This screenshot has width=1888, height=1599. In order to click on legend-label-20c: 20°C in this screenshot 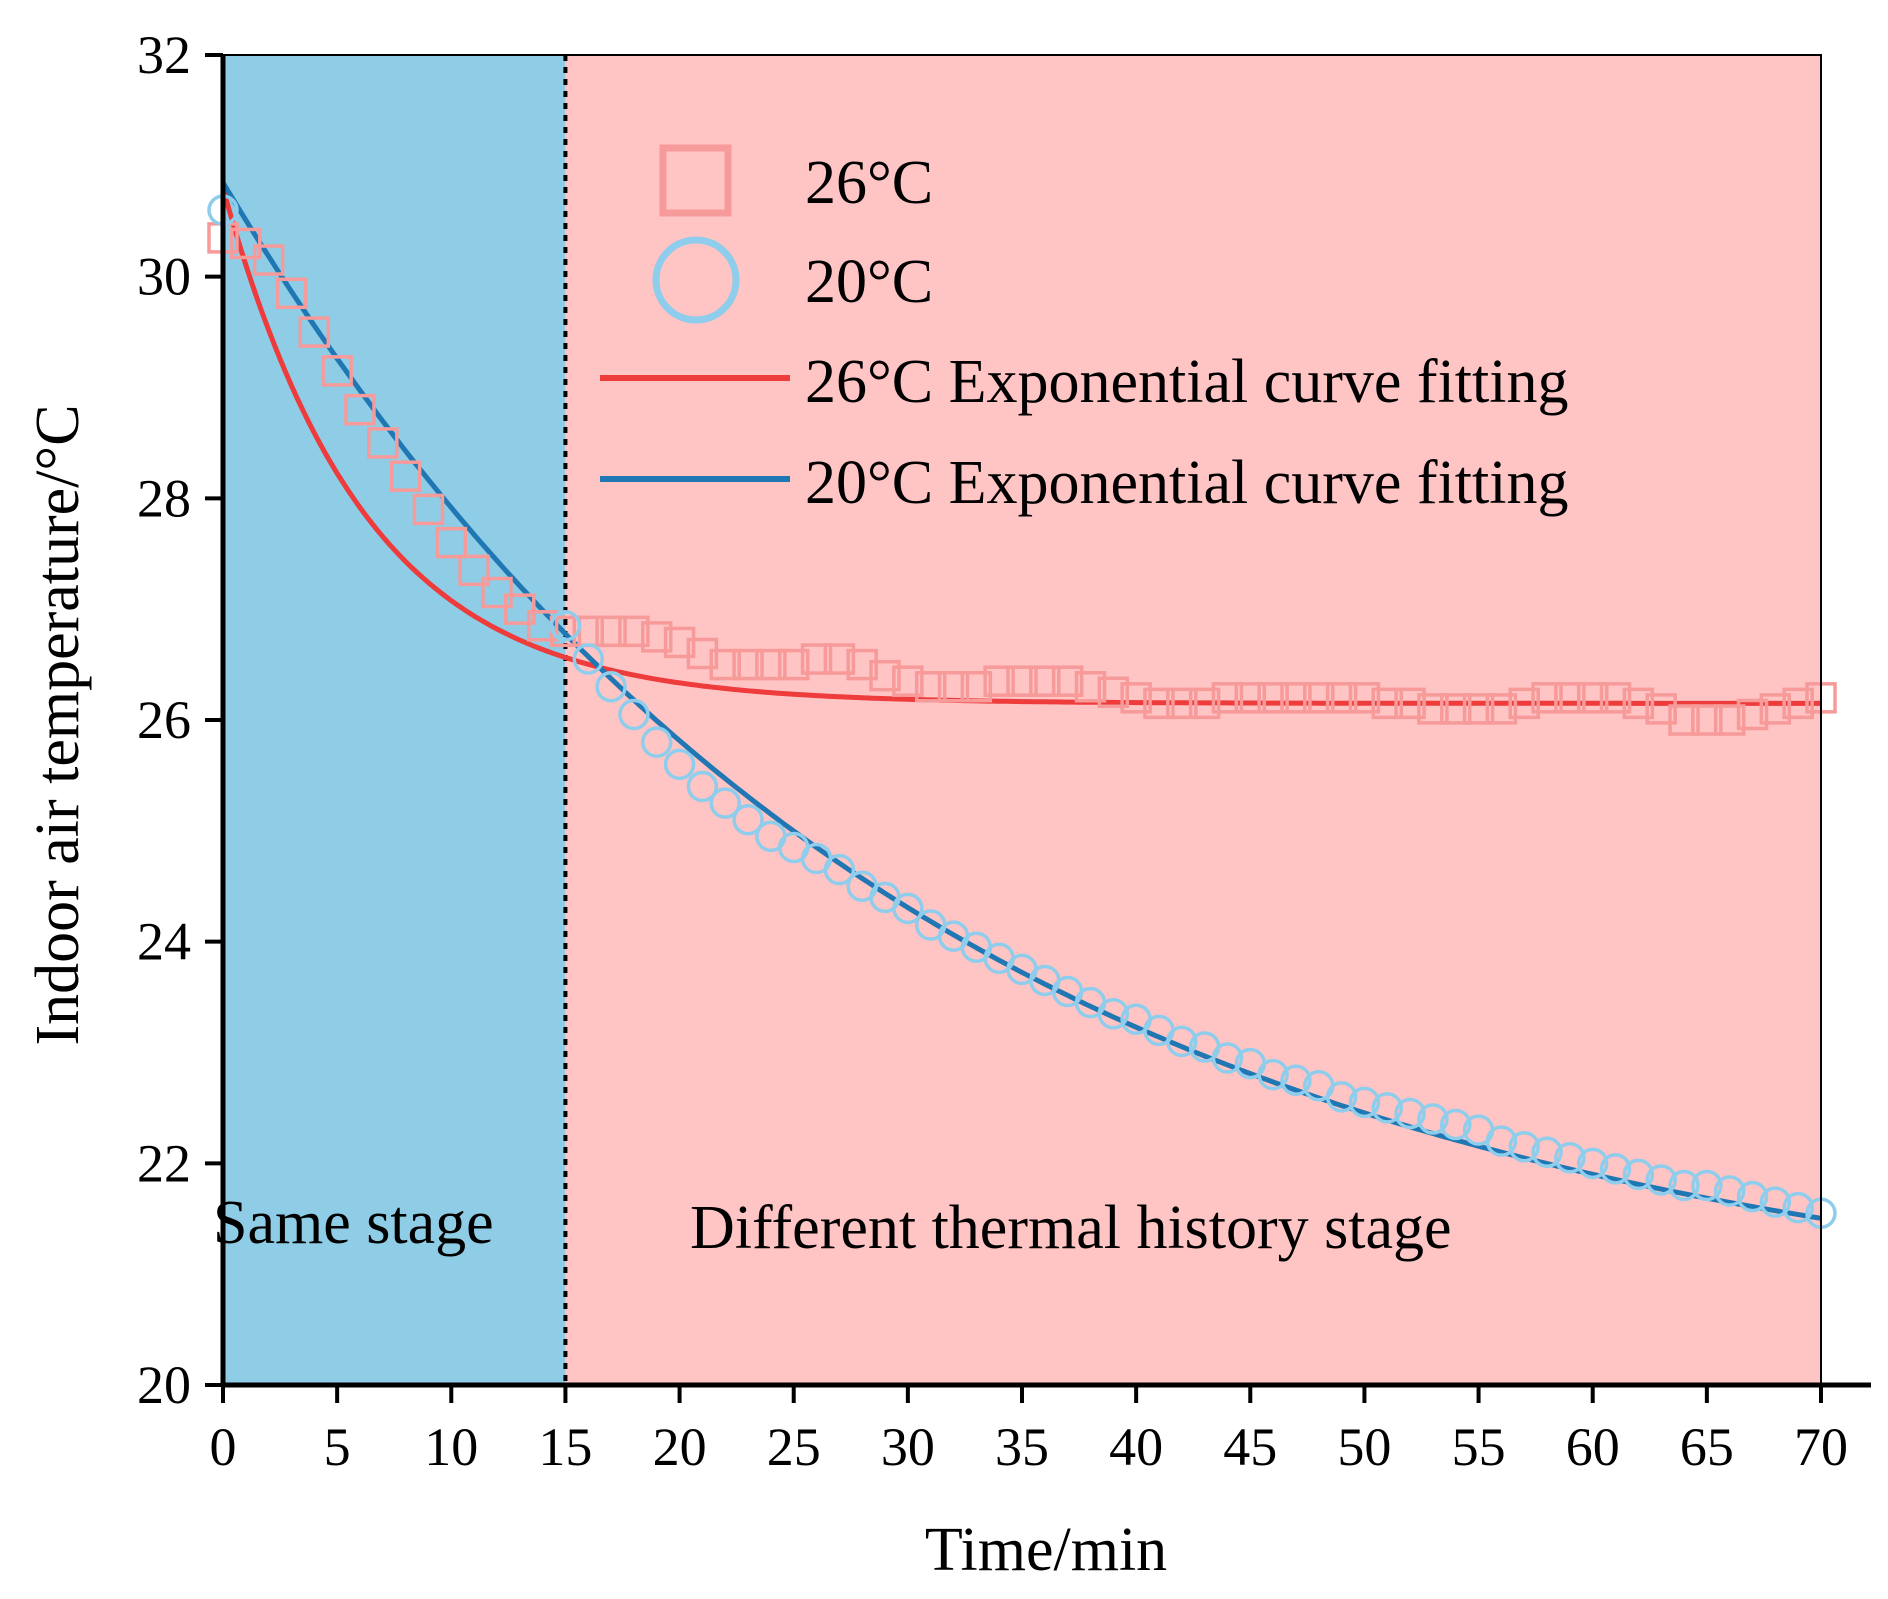, I will do `click(869, 282)`.